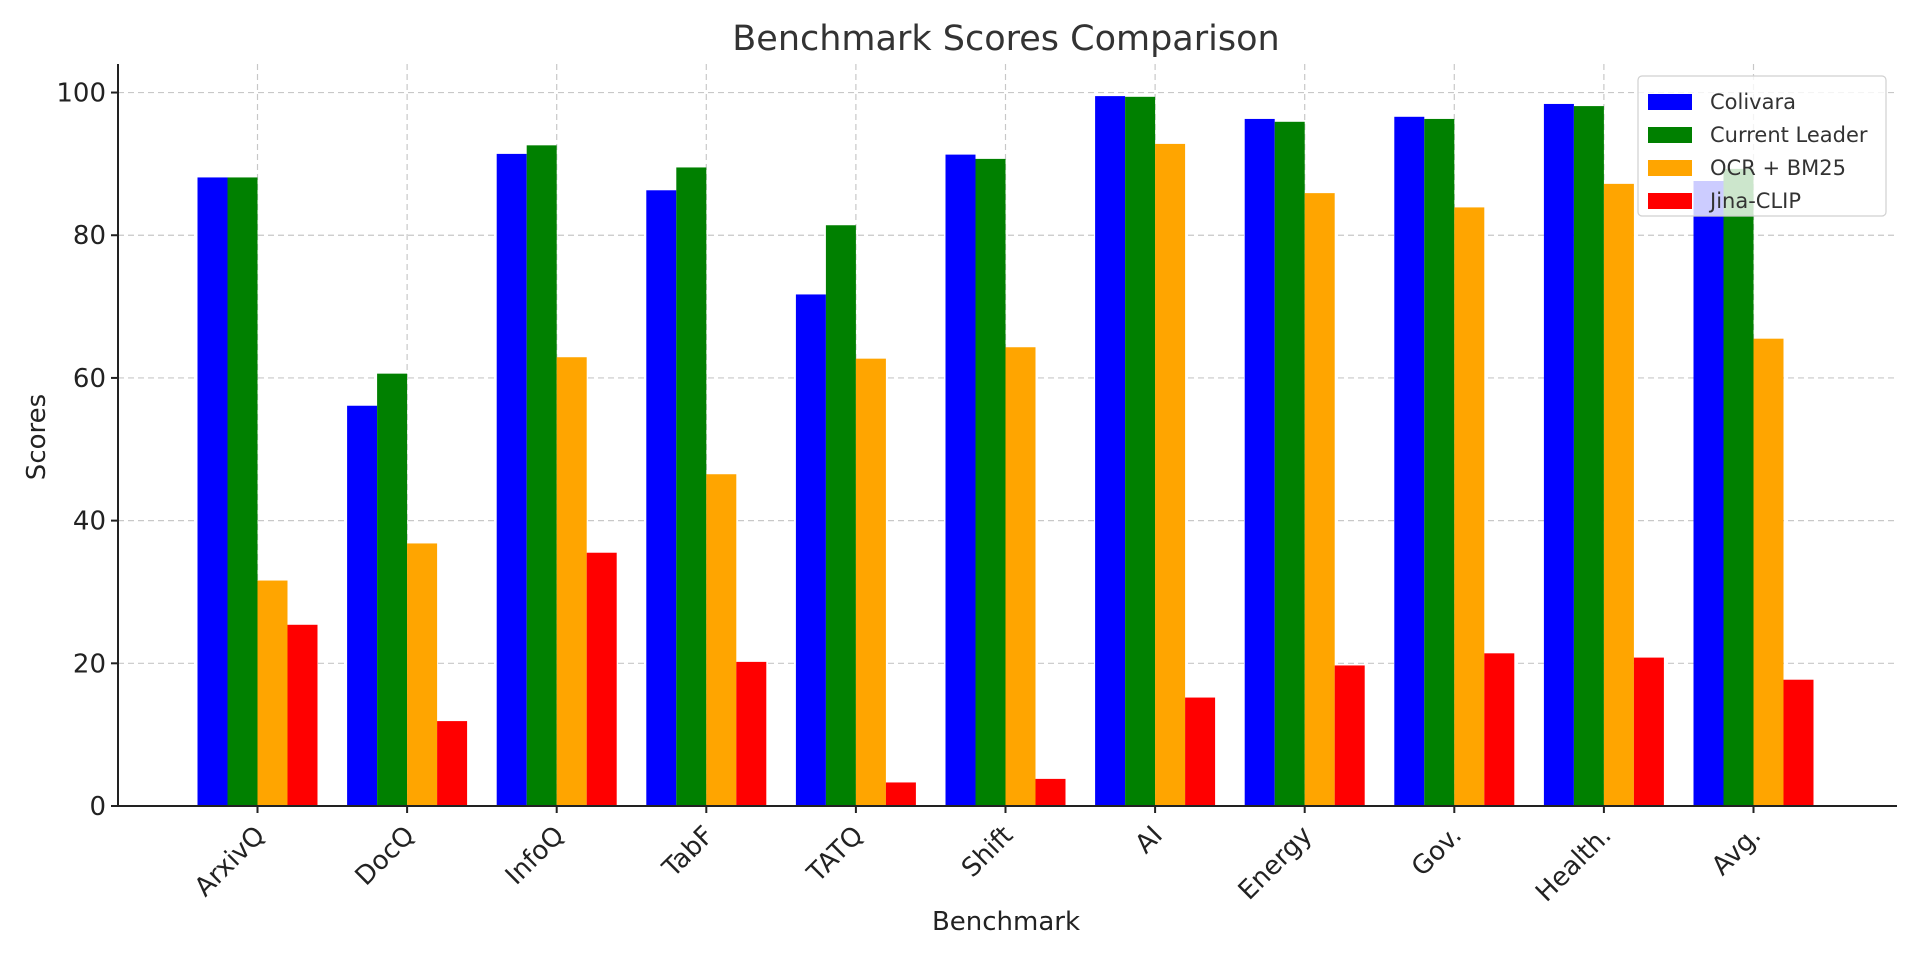  I want to click on bar: OCR + BM25 - TabF: 46.5, so click(721, 640).